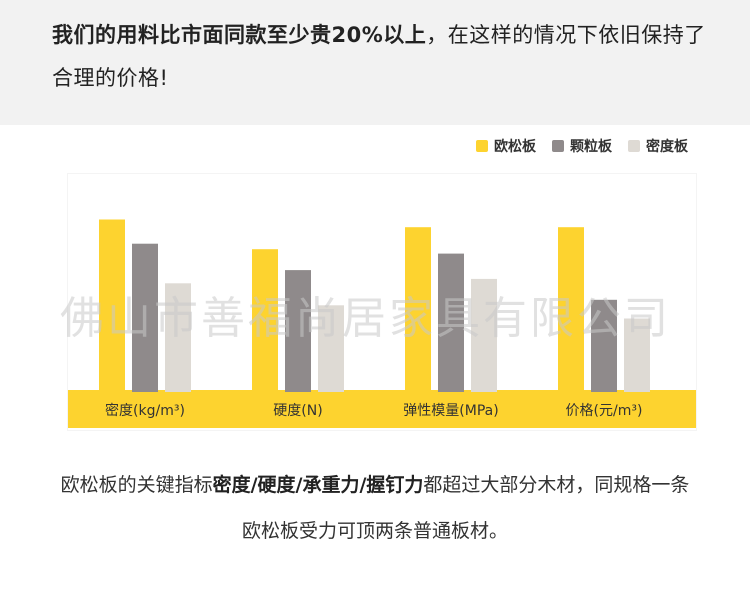 This screenshot has height=600, width=750. Describe the element at coordinates (591, 147) in the screenshot. I see `legend-label-particleboard: 颗粒板` at that location.